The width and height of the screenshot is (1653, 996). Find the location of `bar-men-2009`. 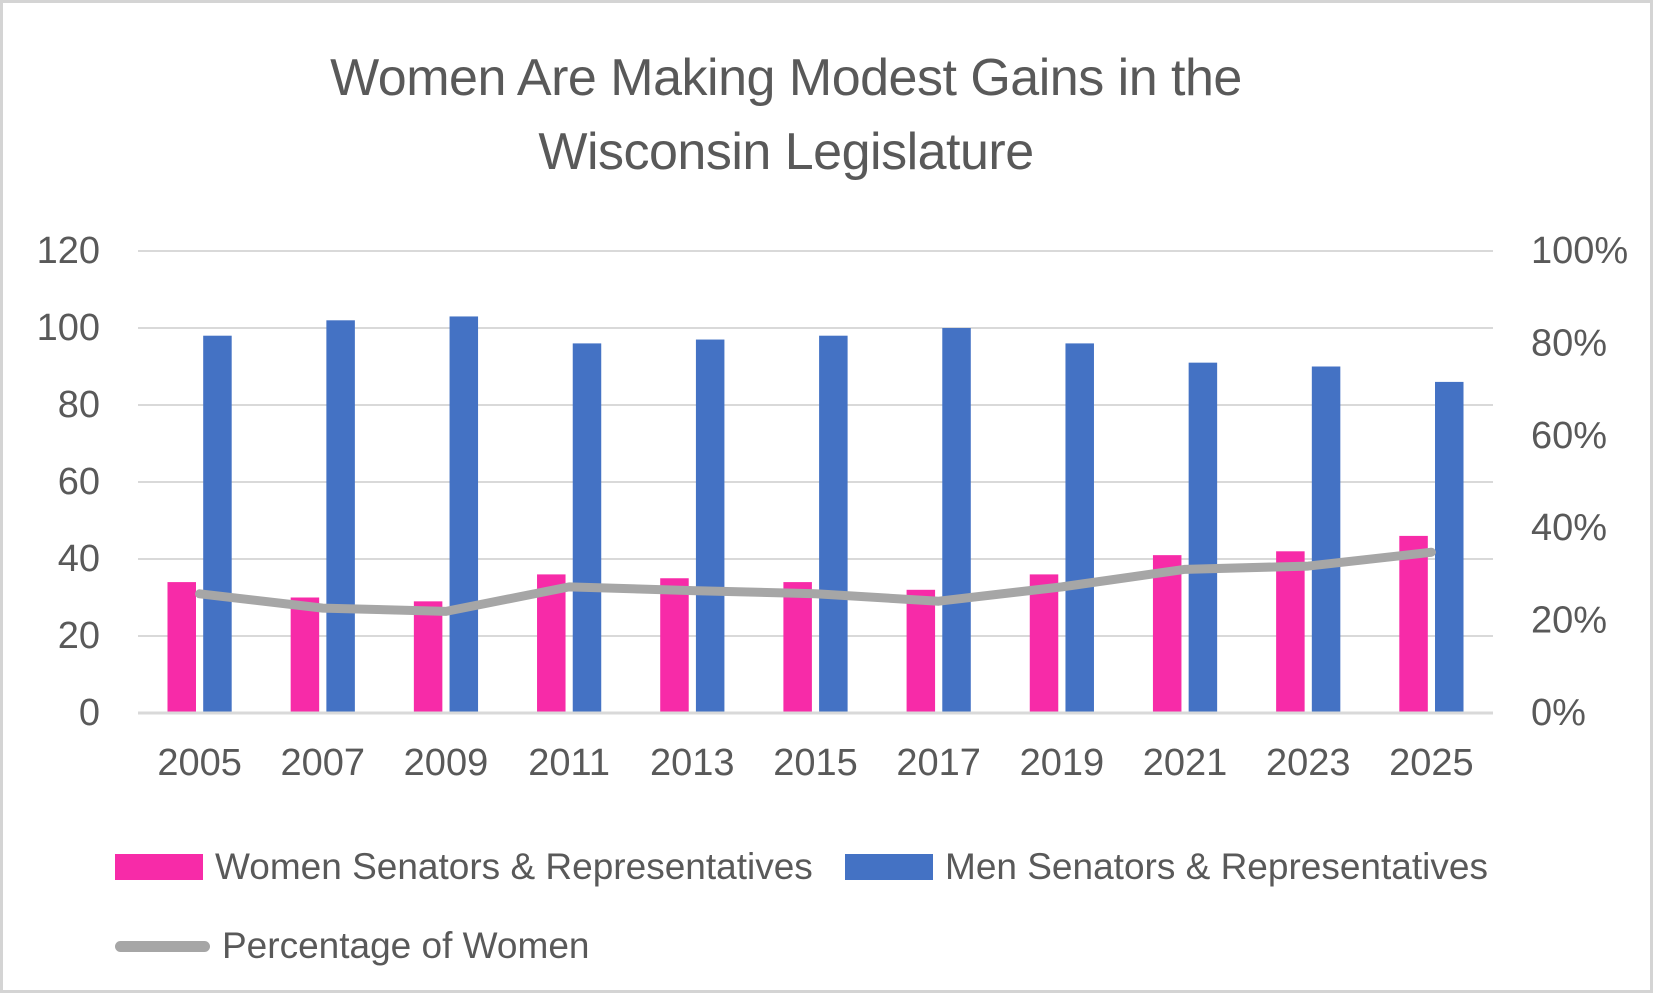

bar-men-2009 is located at coordinates (464, 514).